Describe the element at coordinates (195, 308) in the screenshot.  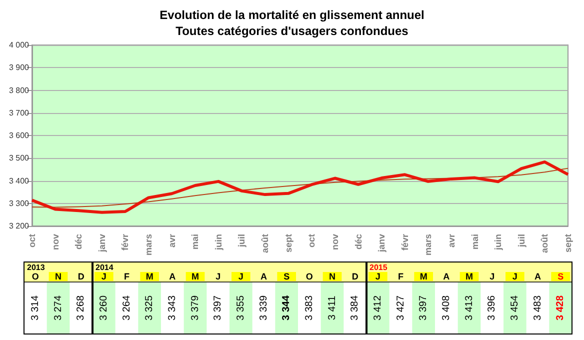
I see `data-label: 3 379` at that location.